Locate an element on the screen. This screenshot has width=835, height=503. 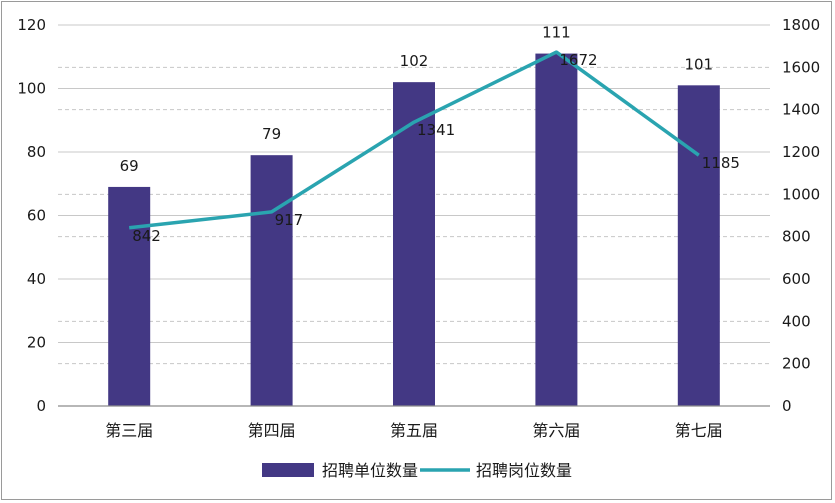
x-category-label: 第五届 is located at coordinates (414, 430).